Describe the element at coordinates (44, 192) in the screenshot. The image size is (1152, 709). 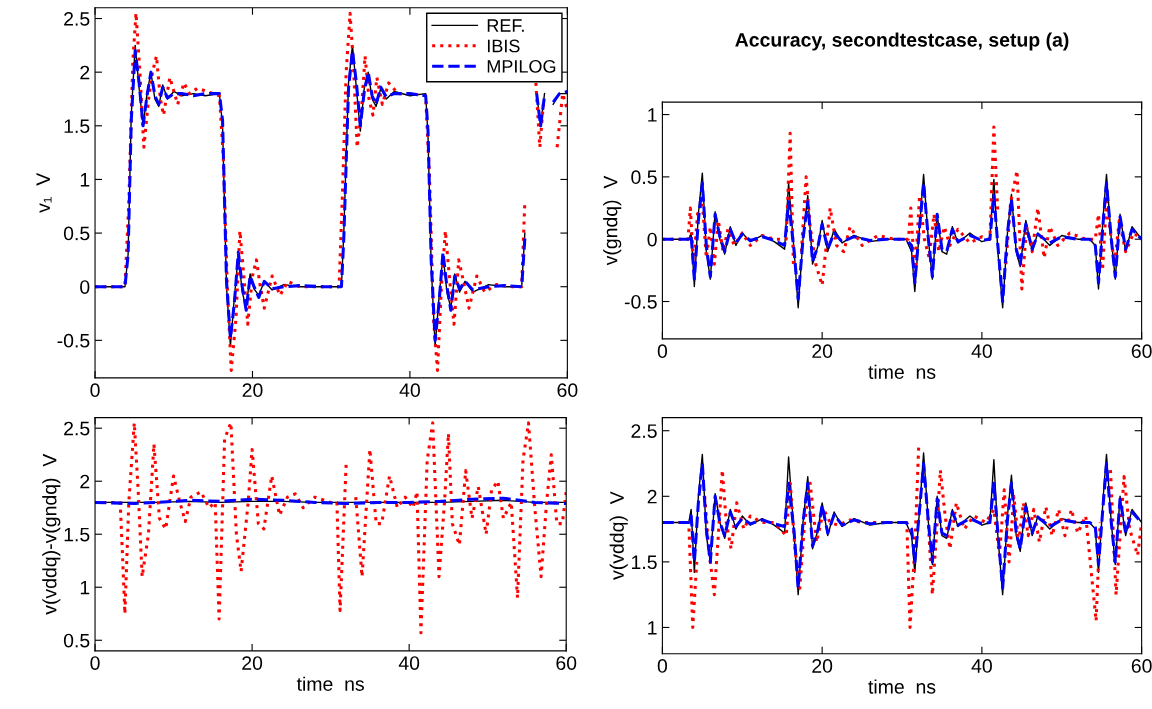
I see `y-axis-title: v₁ V` at that location.